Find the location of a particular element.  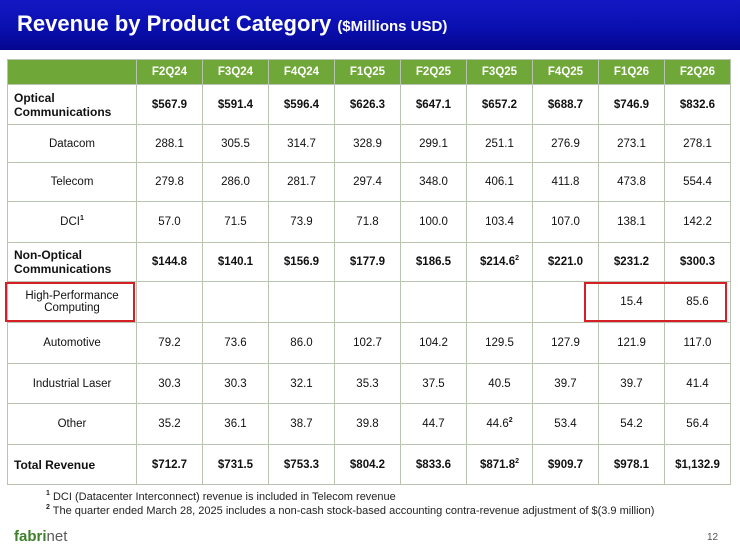

cell-value: $746.9 is located at coordinates (631, 104).